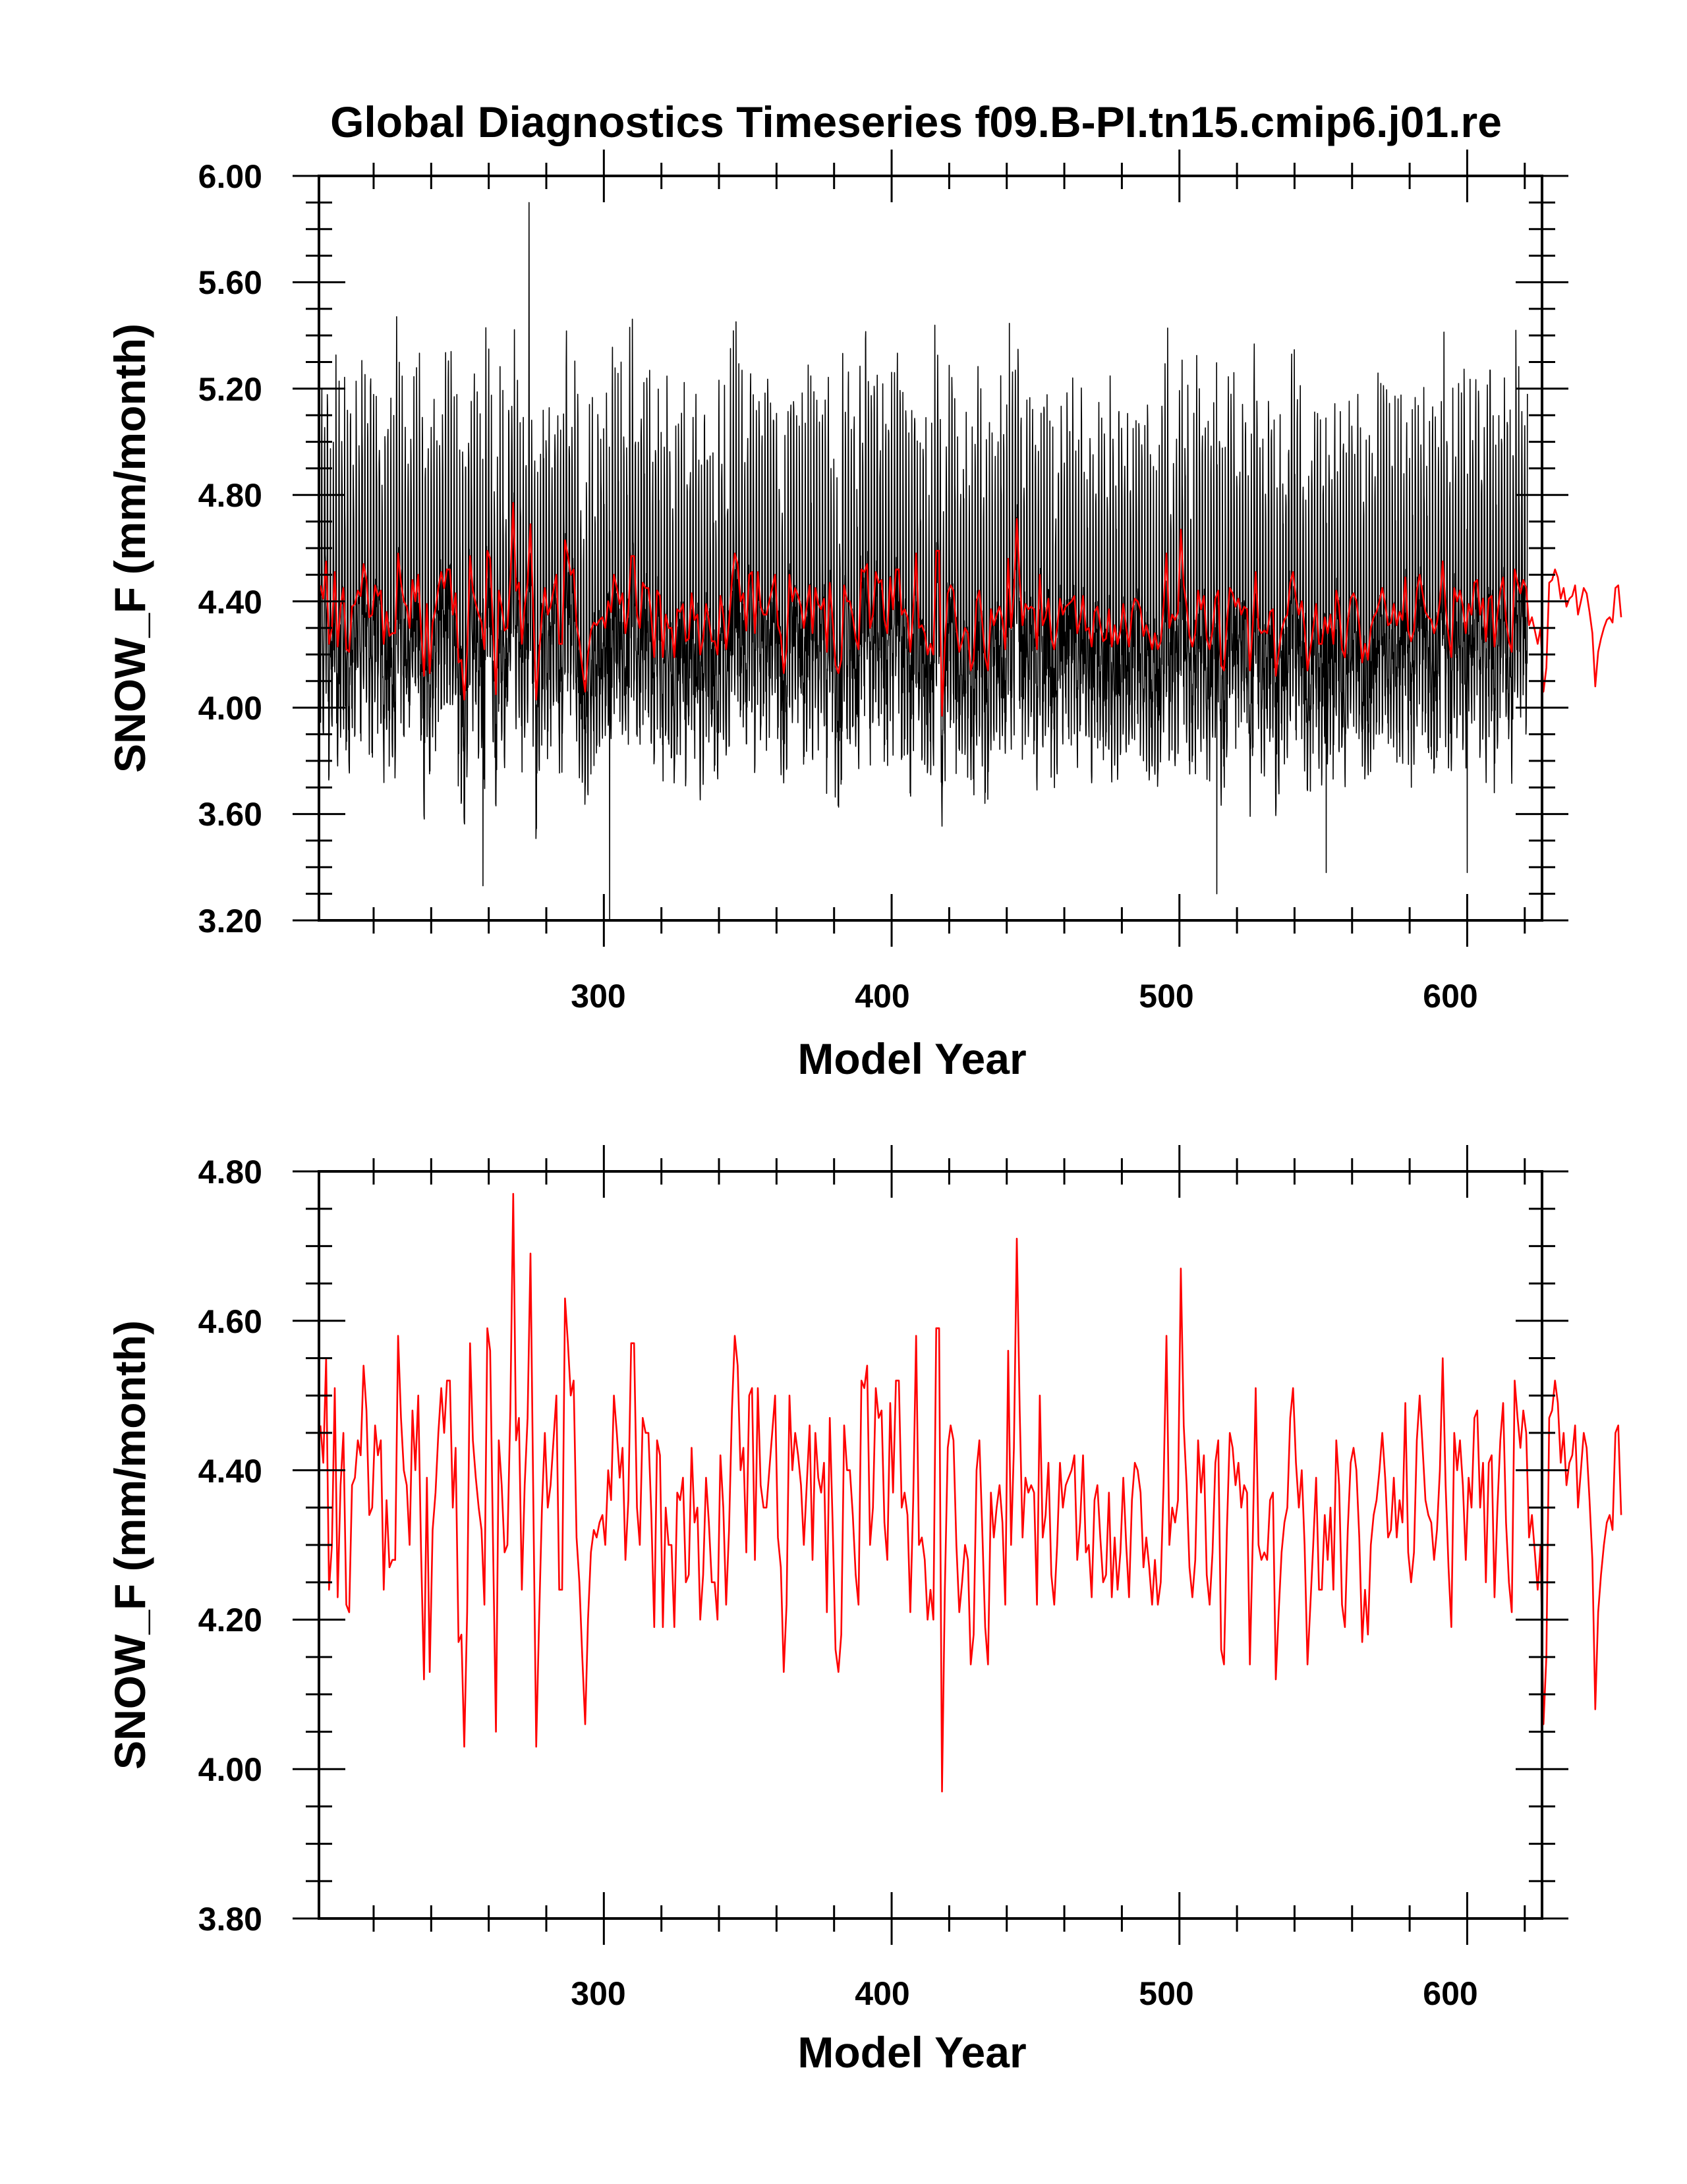  Describe the element at coordinates (129, 548) in the screenshot. I see `top-y-axis-label: SNOW_F (mm/month)` at that location.